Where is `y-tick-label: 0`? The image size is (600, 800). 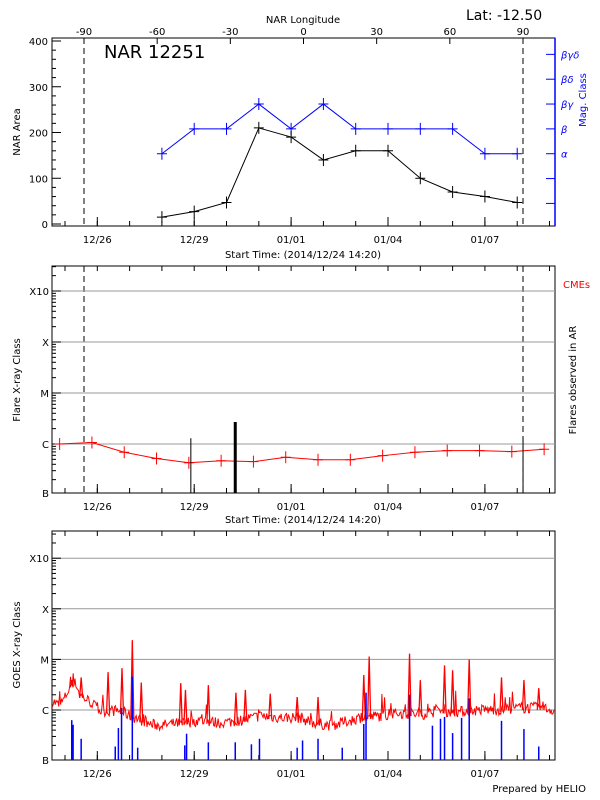
y-tick-label: 0 is located at coordinates (45, 225).